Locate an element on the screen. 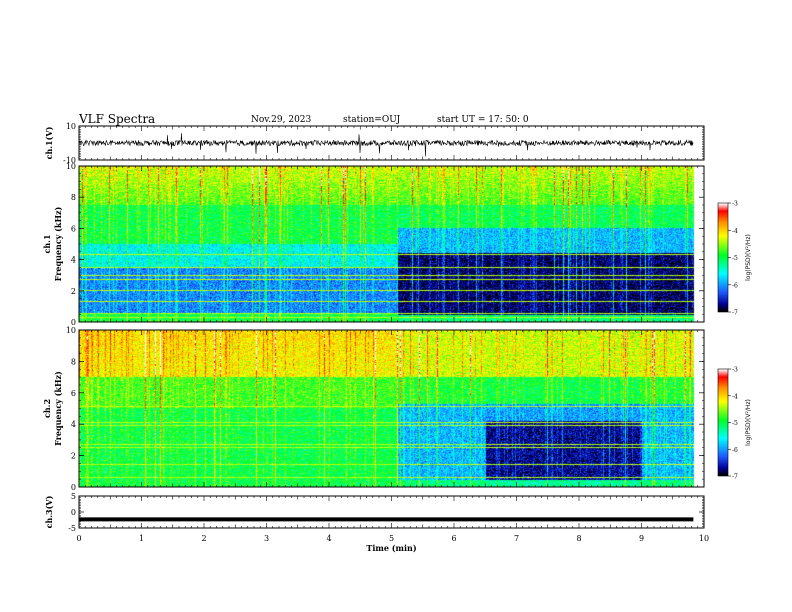 The width and height of the screenshot is (792, 612). ch1-spec-ytick-label: 10 is located at coordinates (71, 166).